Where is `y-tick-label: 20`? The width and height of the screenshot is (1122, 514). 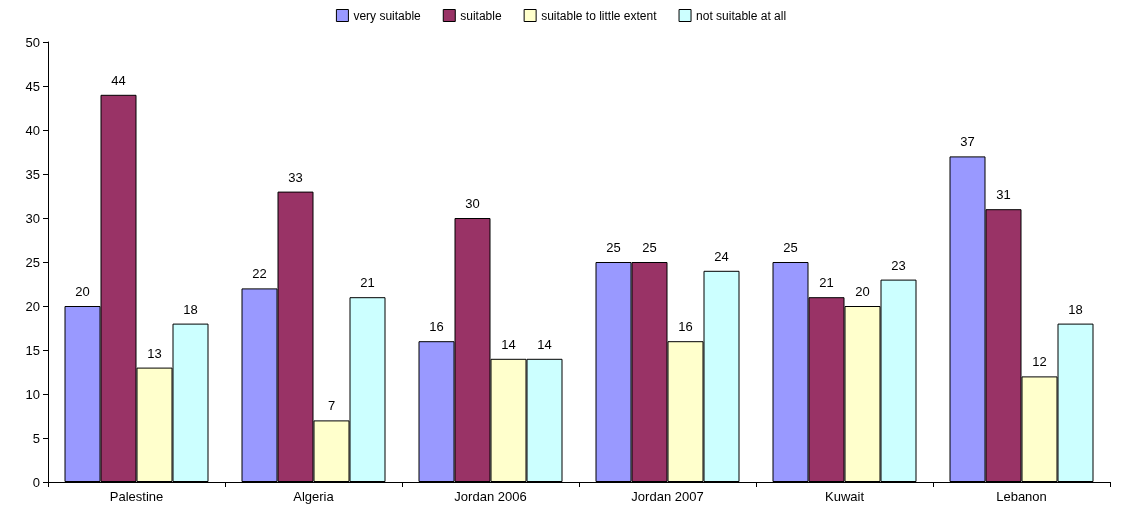 y-tick-label: 20 is located at coordinates (32, 306).